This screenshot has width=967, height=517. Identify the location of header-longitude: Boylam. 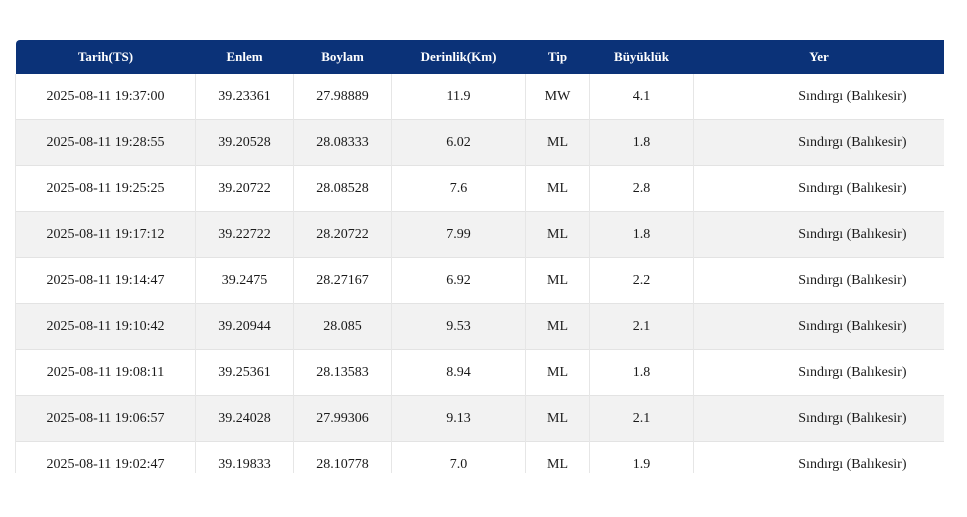
(342, 56).